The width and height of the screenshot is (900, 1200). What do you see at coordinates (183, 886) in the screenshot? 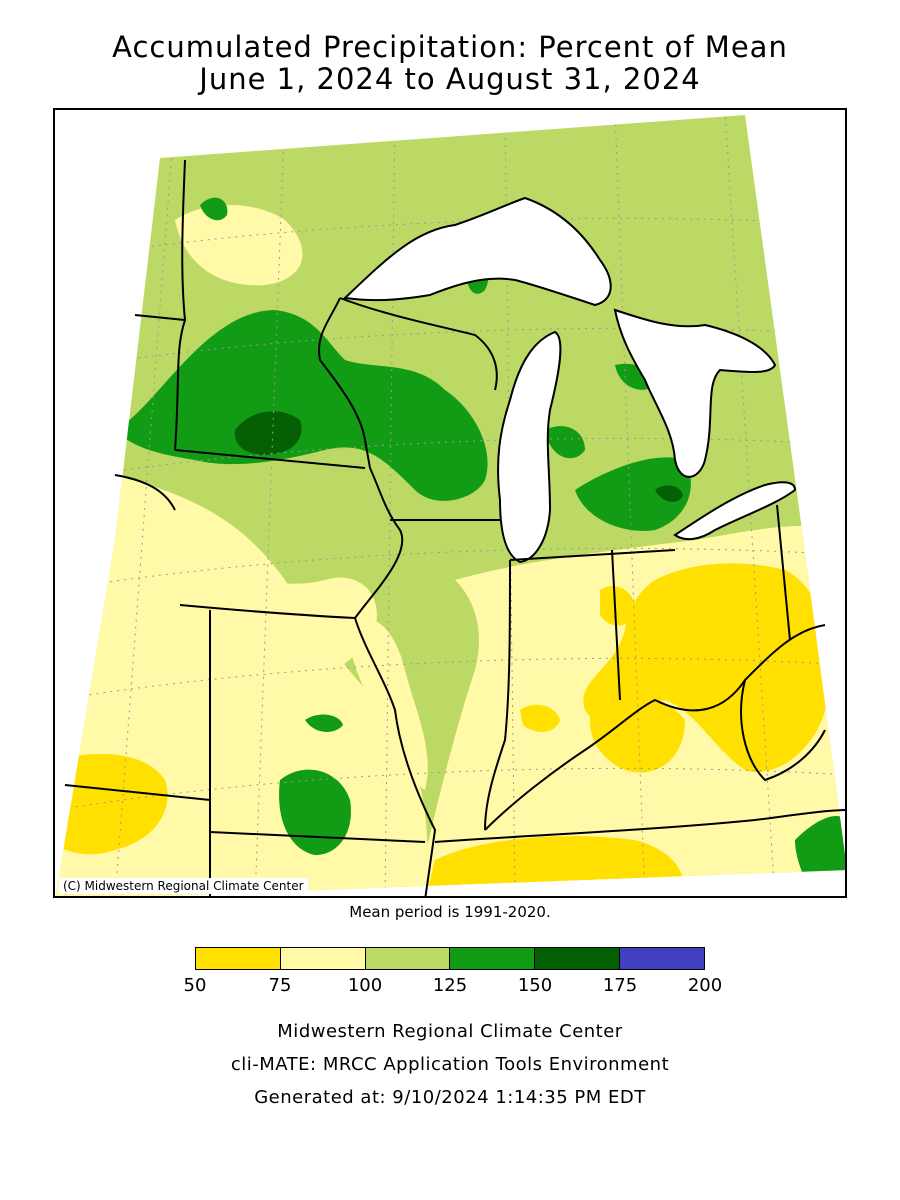
I see `copyright-label: (C) Midwestern Regional Climate Center` at bounding box center [183, 886].